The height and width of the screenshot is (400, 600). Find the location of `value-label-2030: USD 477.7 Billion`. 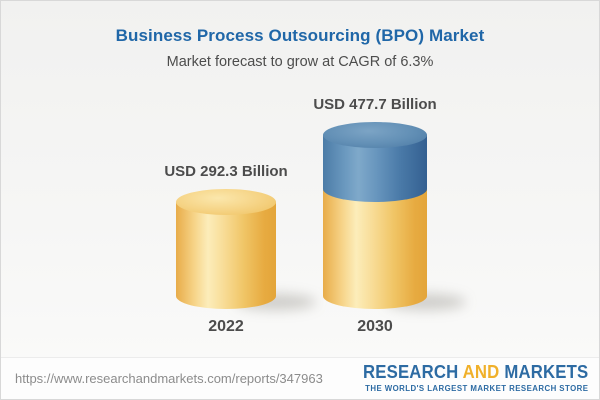

value-label-2030: USD 477.7 Billion is located at coordinates (375, 104).